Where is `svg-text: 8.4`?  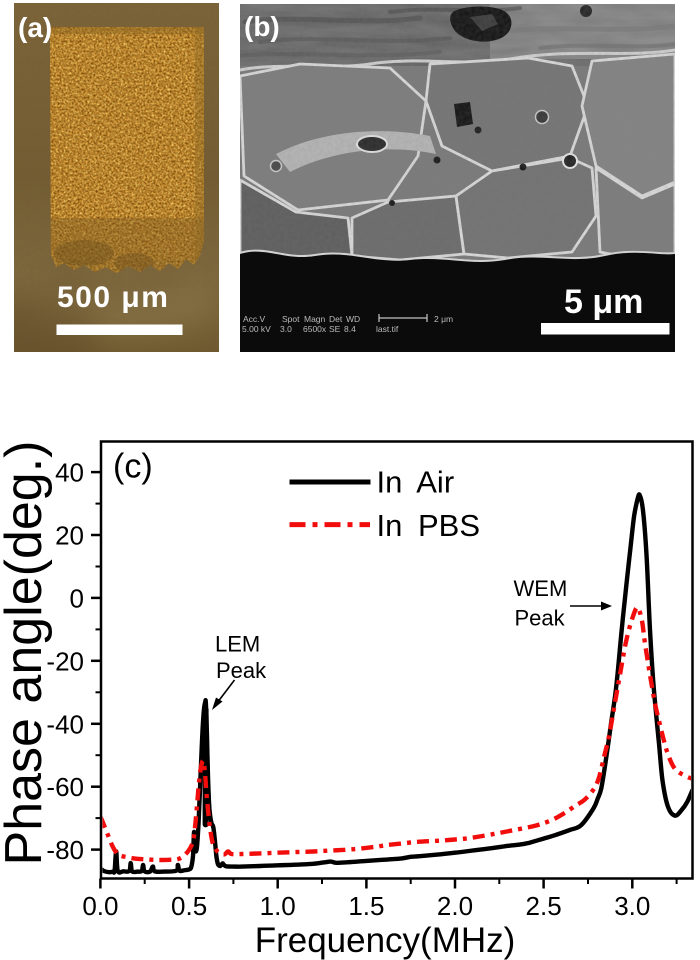 svg-text: 8.4 is located at coordinates (350, 329).